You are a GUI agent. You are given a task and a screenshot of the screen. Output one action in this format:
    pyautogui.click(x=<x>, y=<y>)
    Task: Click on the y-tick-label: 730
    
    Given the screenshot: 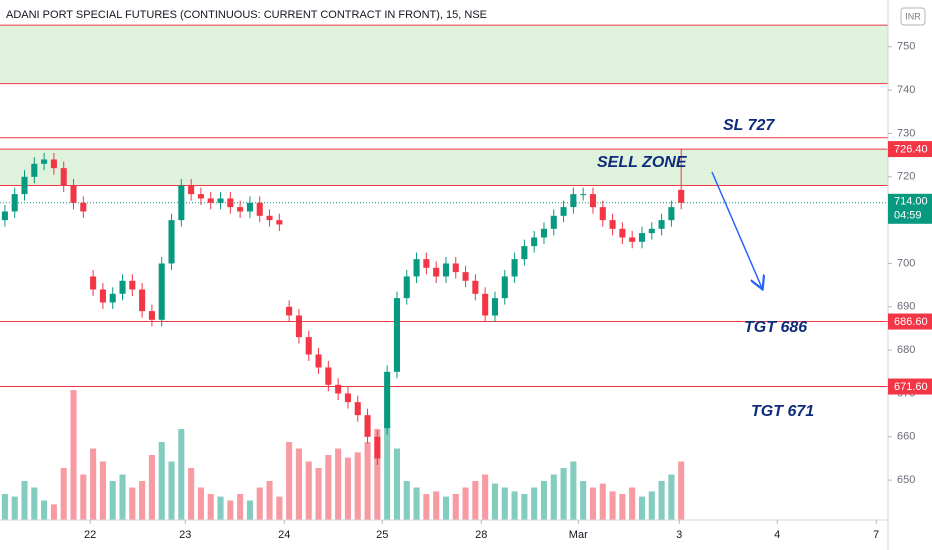 What is the action you would take?
    pyautogui.click(x=906, y=133)
    